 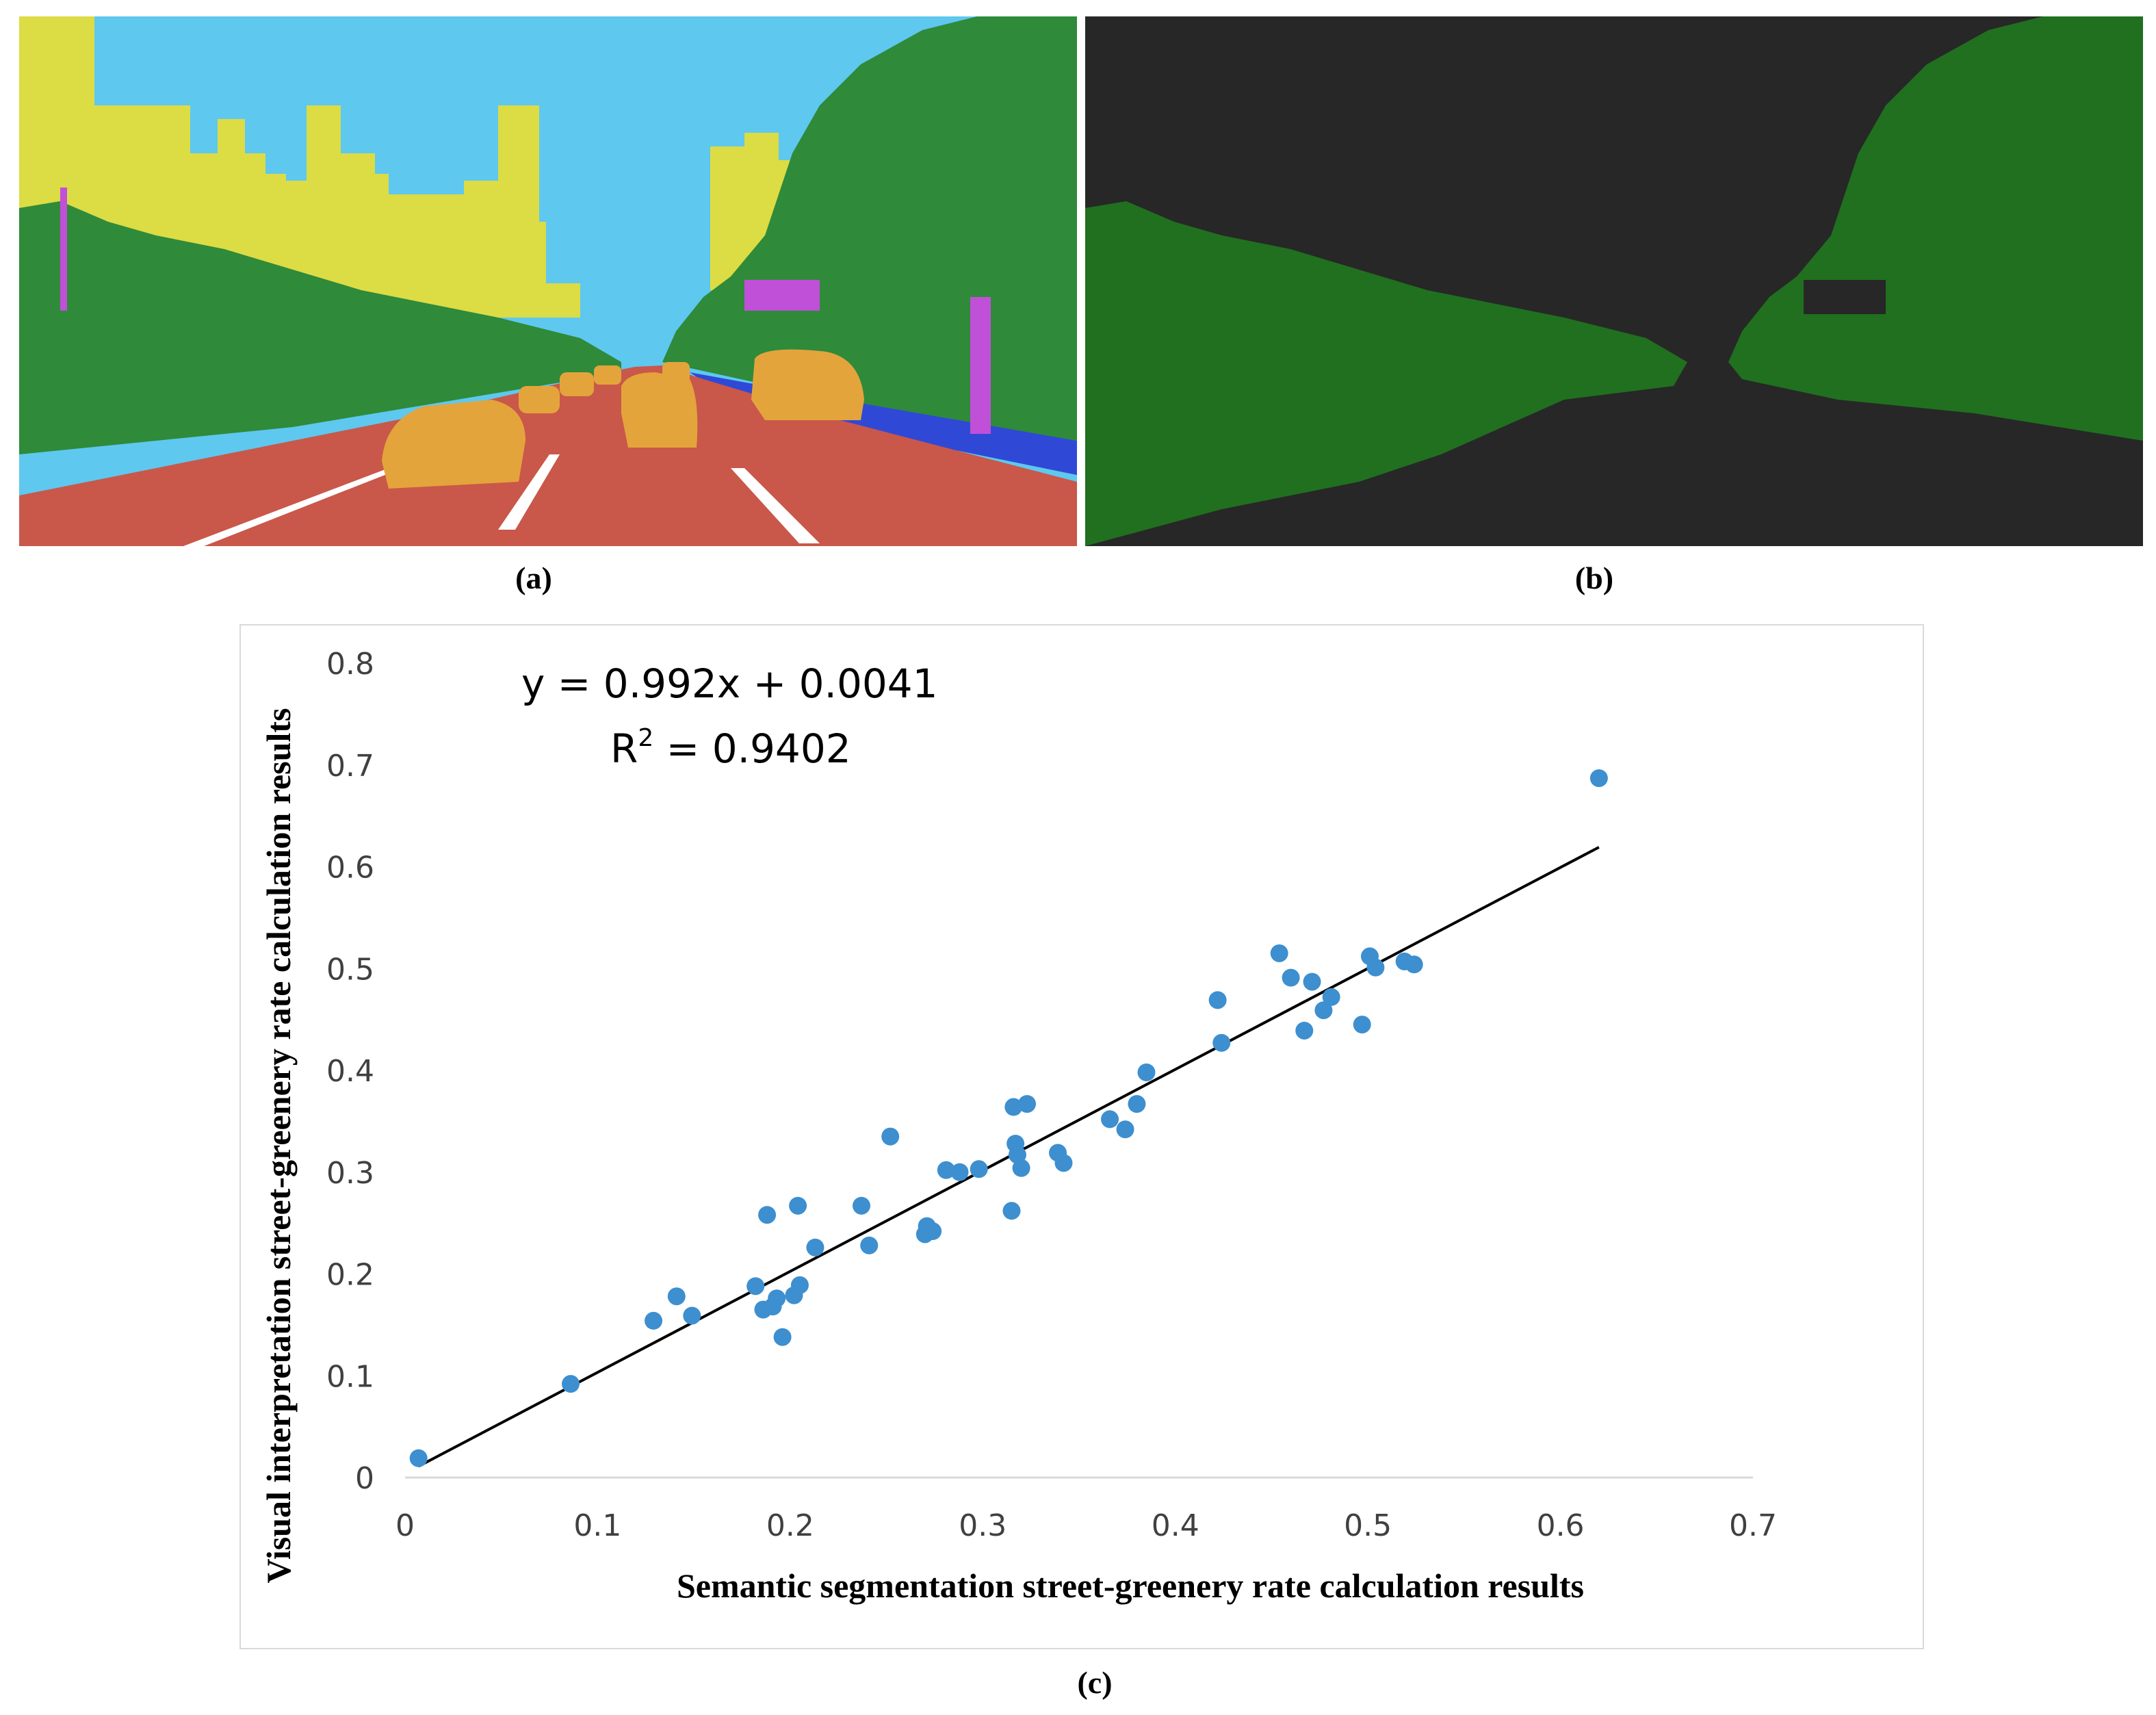 I want to click on mask-green-right, so click(x=1935, y=228).